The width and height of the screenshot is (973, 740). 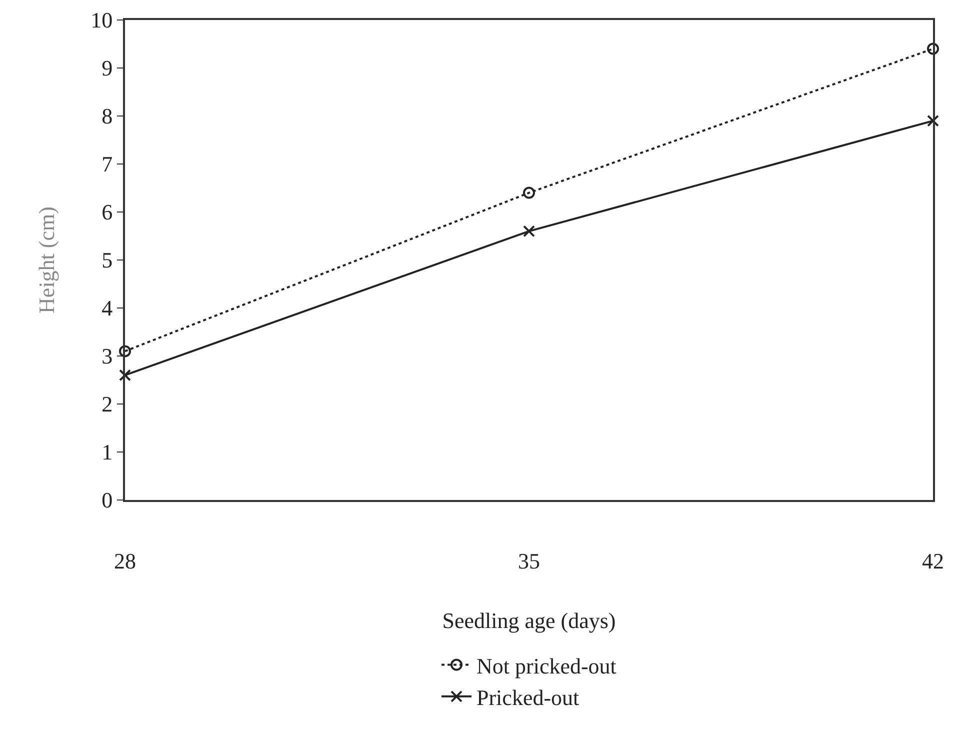 What do you see at coordinates (101, 20) in the screenshot?
I see `y-tick-label: 10` at bounding box center [101, 20].